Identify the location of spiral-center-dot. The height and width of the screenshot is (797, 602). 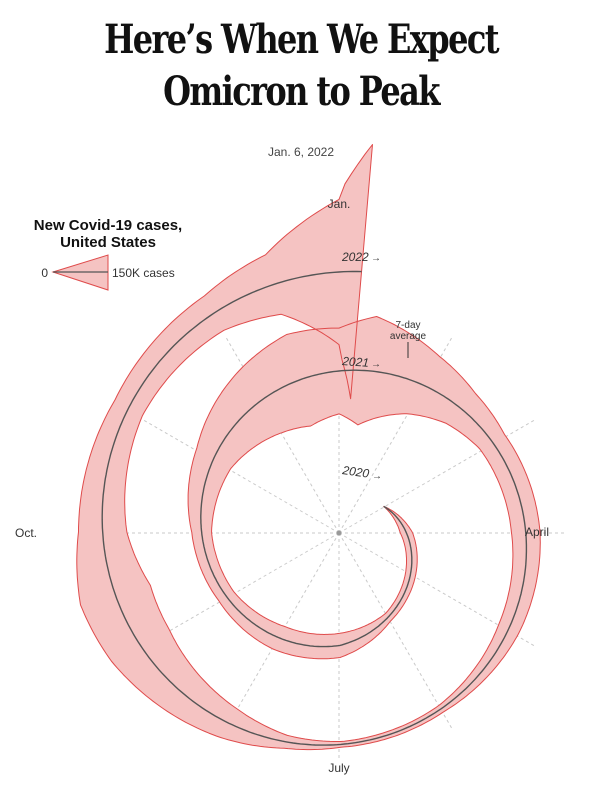
(339, 533).